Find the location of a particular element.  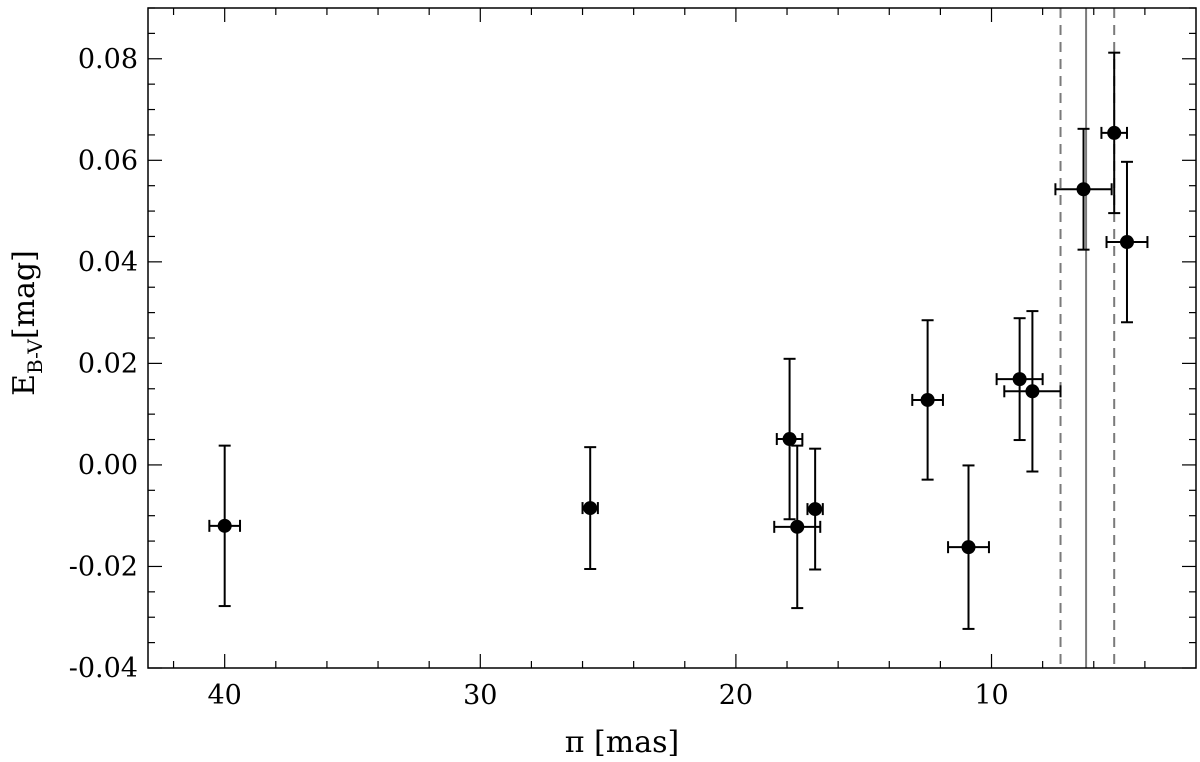

y-tick-labels: -0.04 -0.02 0.00 0.02 0.04 0.06 0.08 is located at coordinates (103, 364).